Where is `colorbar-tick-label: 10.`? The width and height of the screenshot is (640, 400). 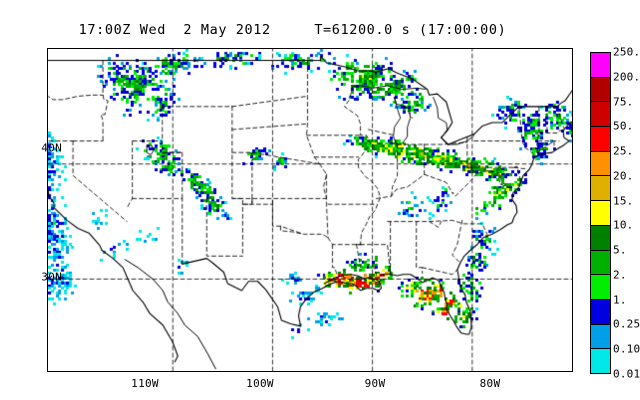 colorbar-tick-label: 10. is located at coordinates (623, 225).